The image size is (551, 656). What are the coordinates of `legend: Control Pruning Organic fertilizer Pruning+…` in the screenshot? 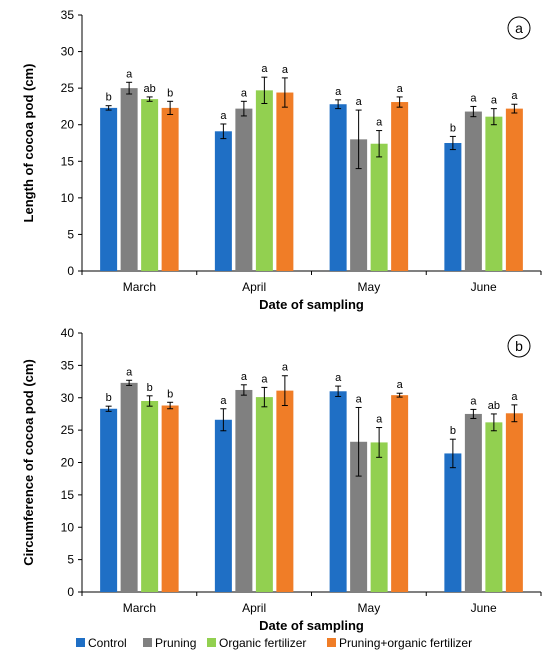 It's located at (274, 643).